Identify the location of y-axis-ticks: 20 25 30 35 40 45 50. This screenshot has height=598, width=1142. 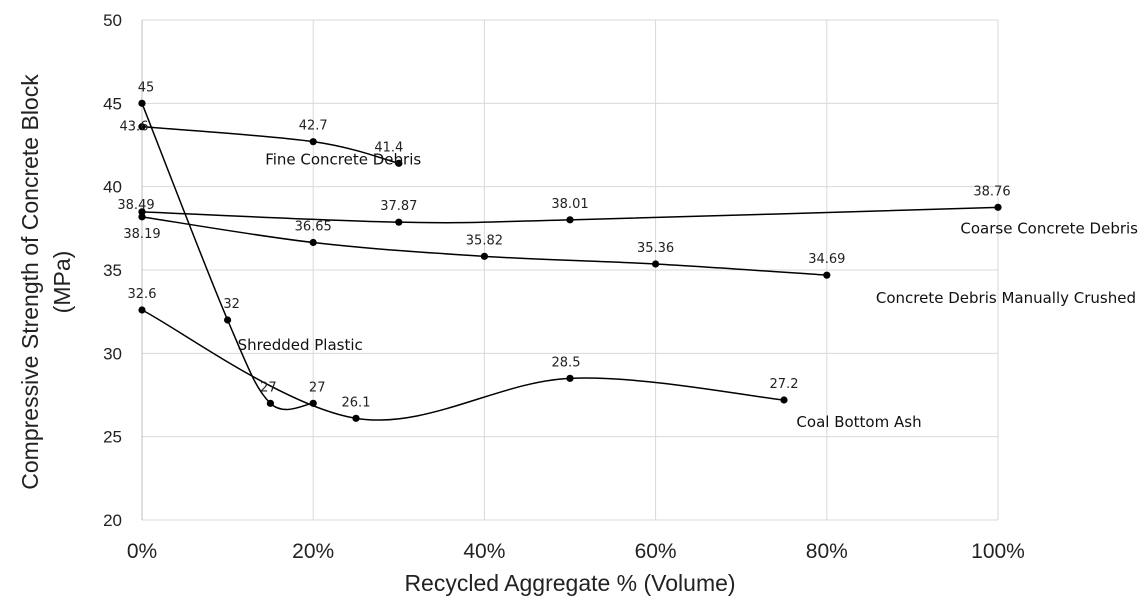
(112, 270).